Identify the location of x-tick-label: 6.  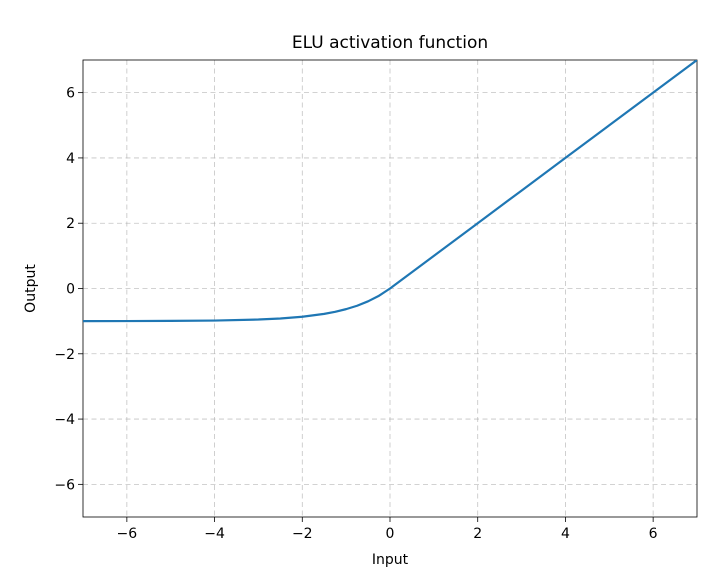
(653, 534).